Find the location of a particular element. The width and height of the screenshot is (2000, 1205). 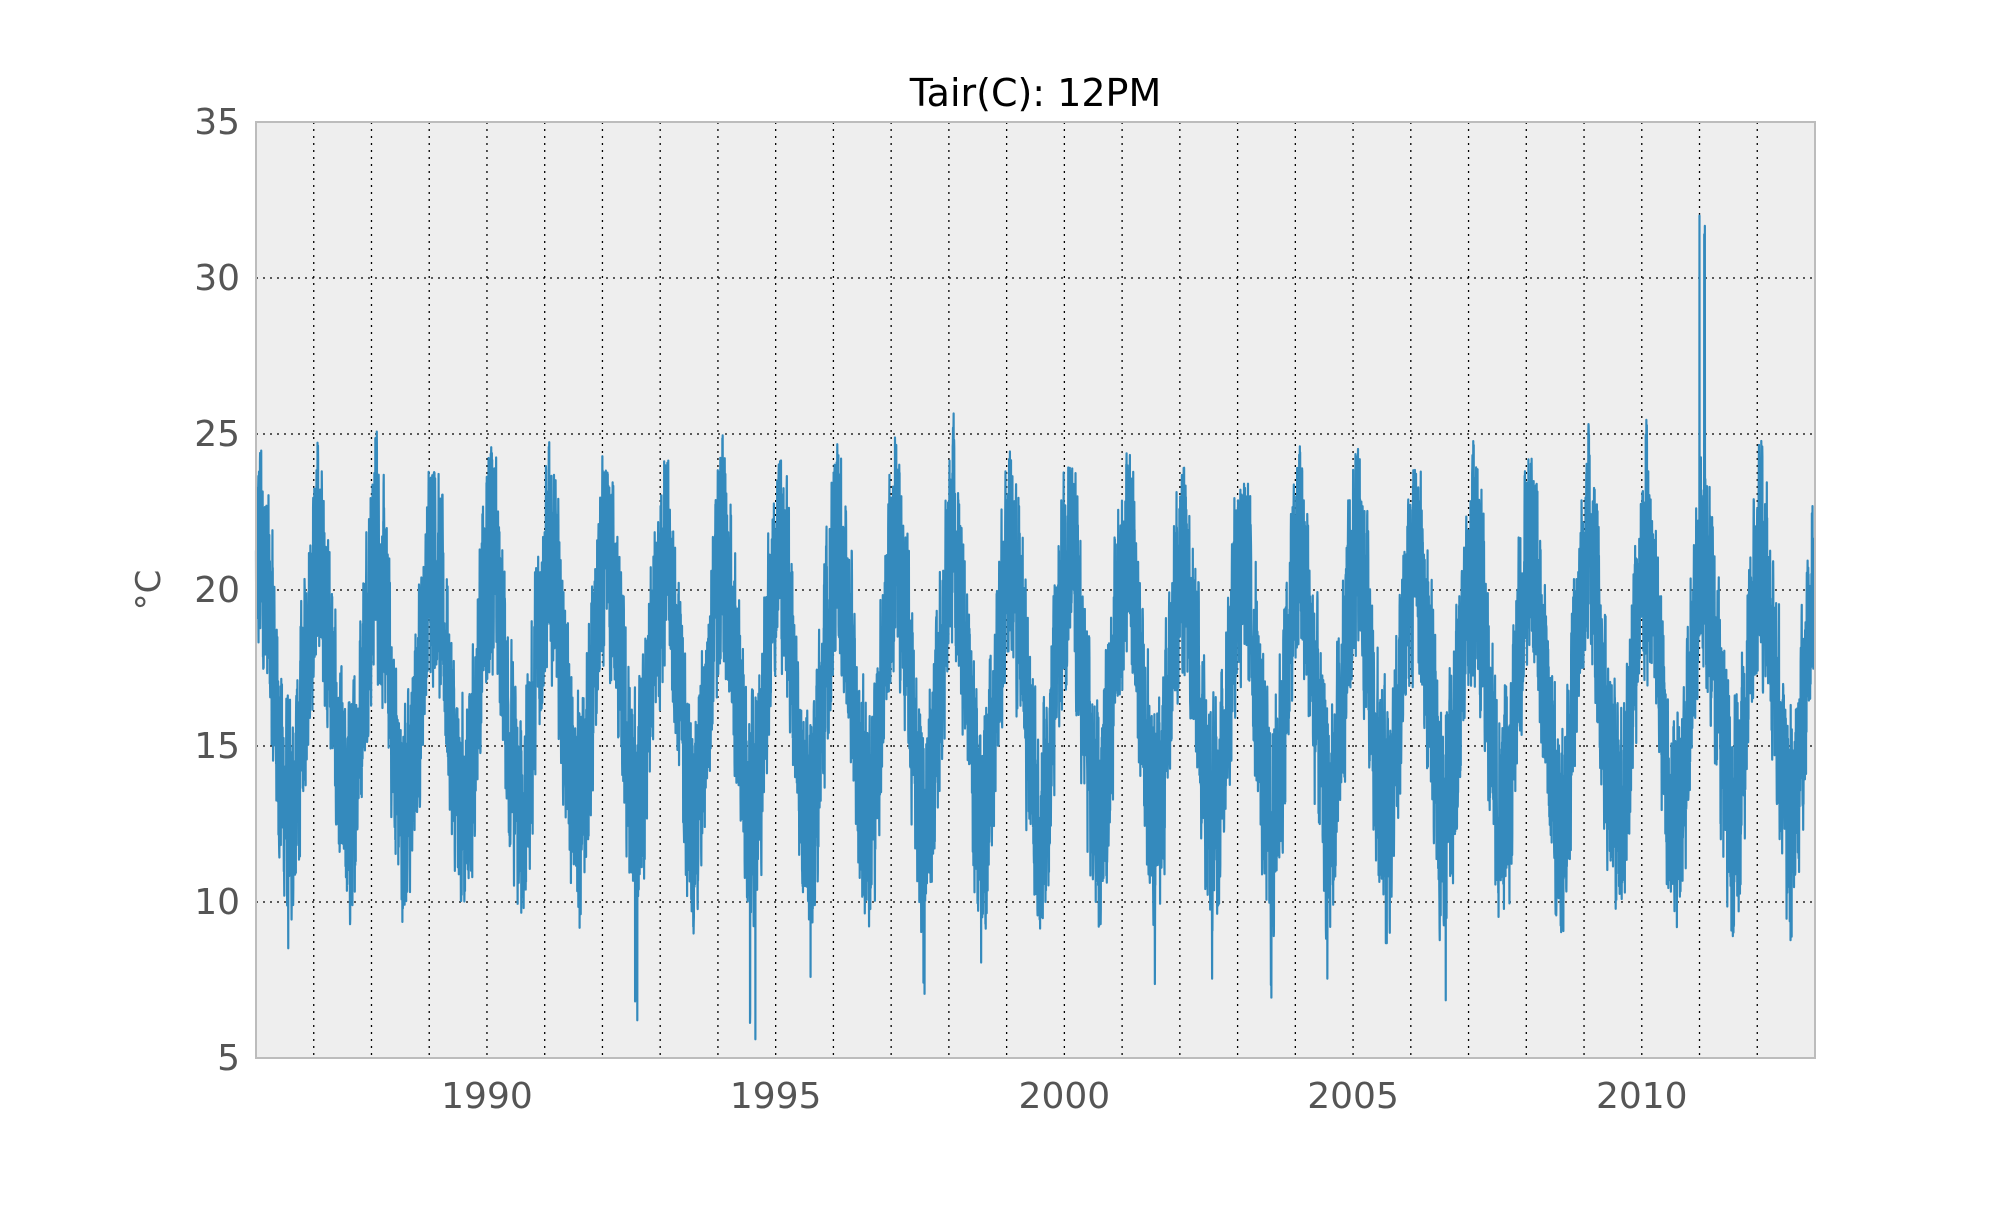

y-tick-label-10: 10 is located at coordinates (217, 902).